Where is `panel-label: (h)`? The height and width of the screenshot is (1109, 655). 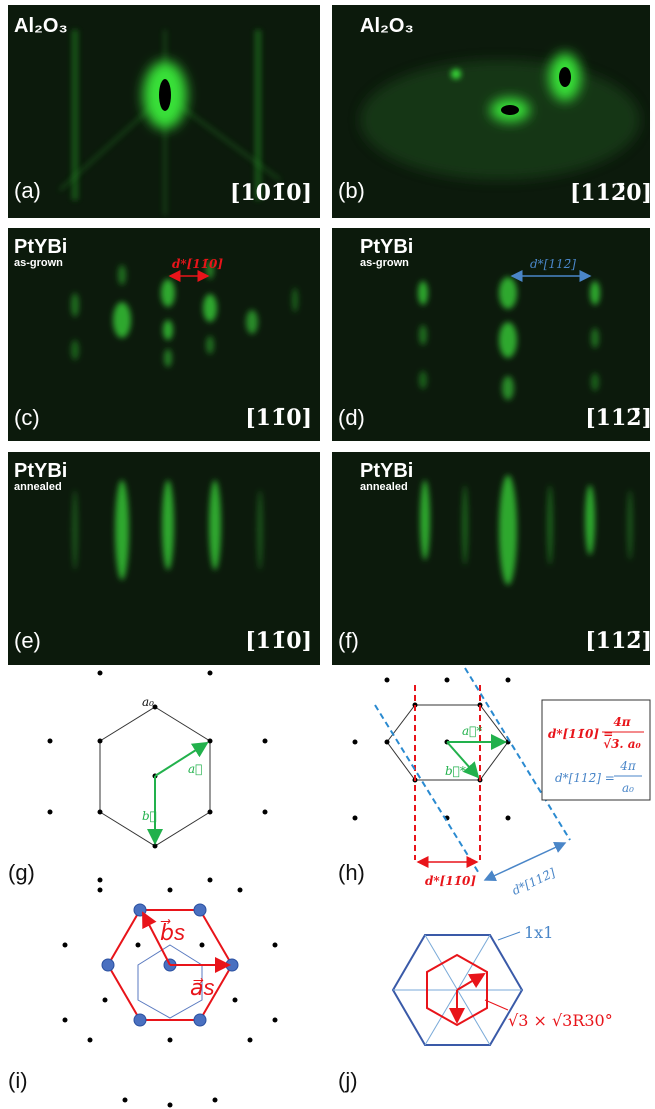
panel-label: (h) is located at coordinates (351, 872).